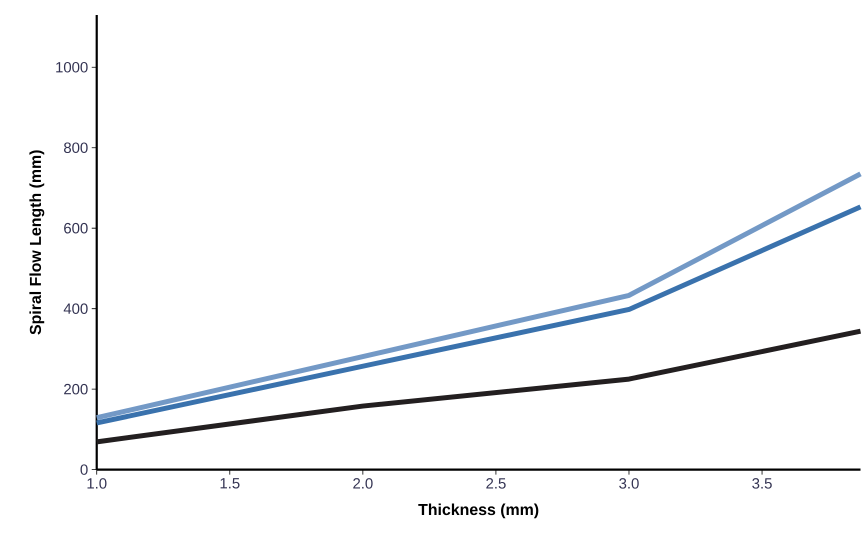 This screenshot has width=863, height=544. I want to click on y-tick-label: 600, so click(76, 228).